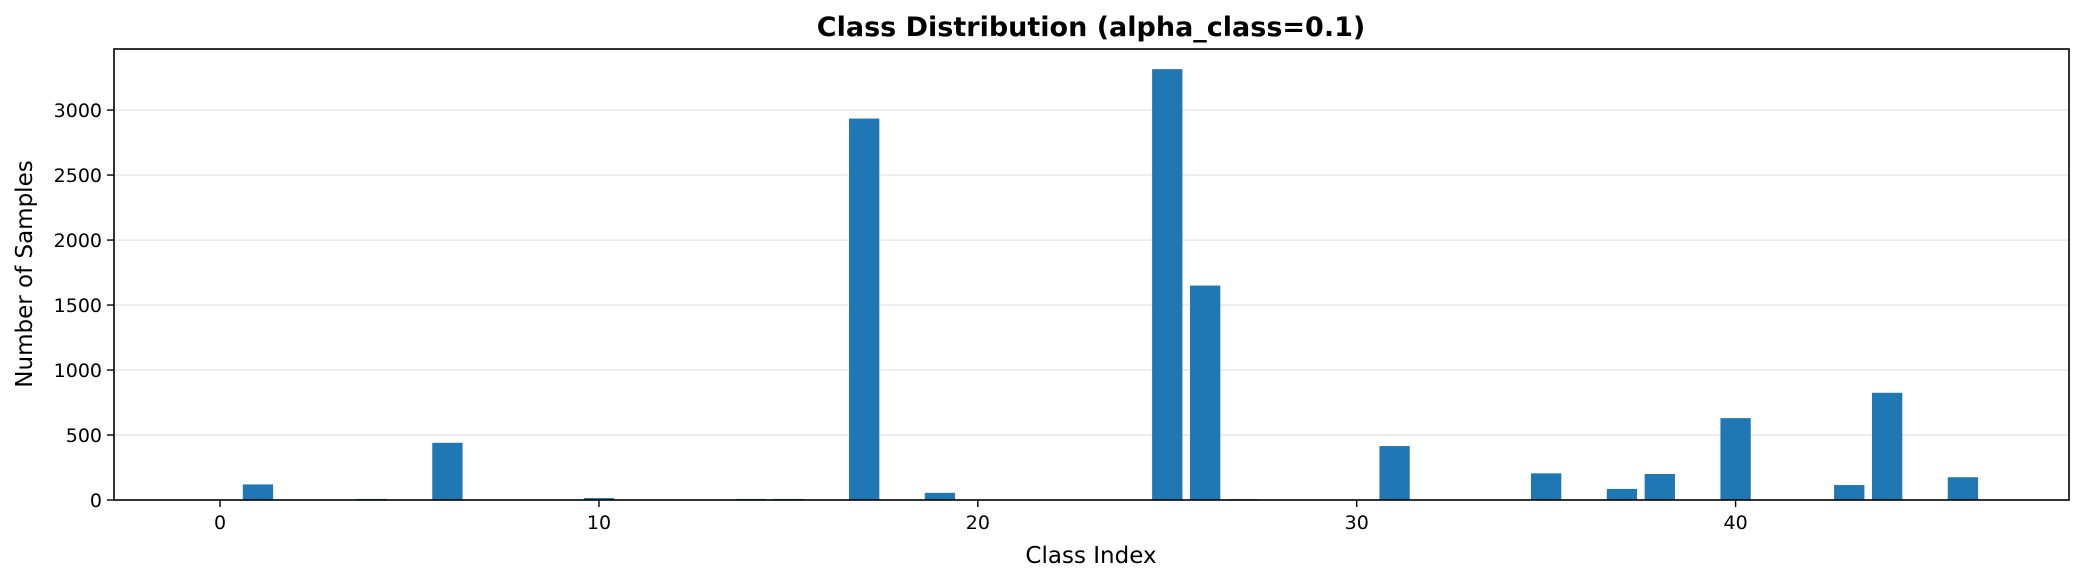  What do you see at coordinates (78, 176) in the screenshot?
I see `y-tick-label: 2500` at bounding box center [78, 176].